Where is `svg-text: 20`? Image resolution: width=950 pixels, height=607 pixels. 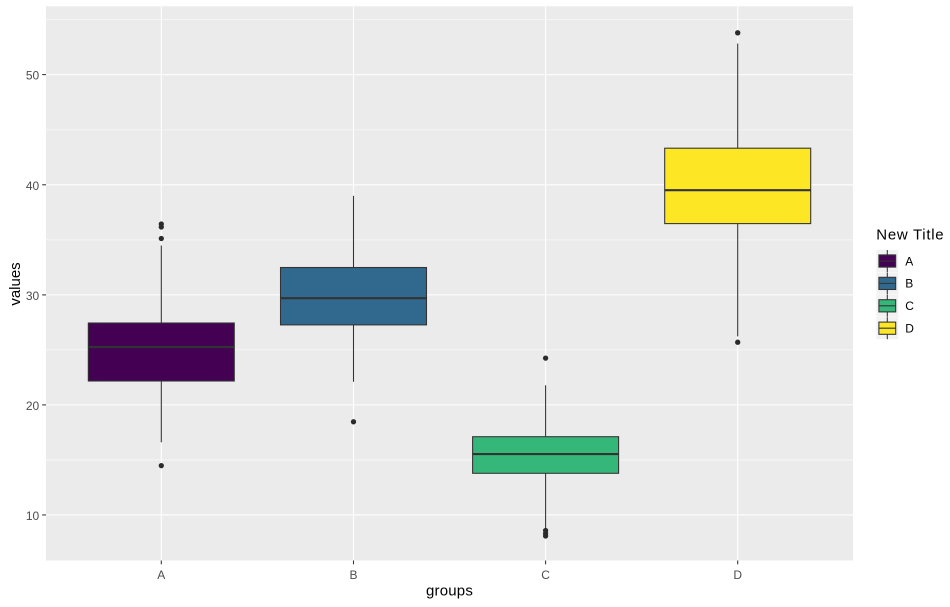 svg-text: 20 is located at coordinates (33, 406).